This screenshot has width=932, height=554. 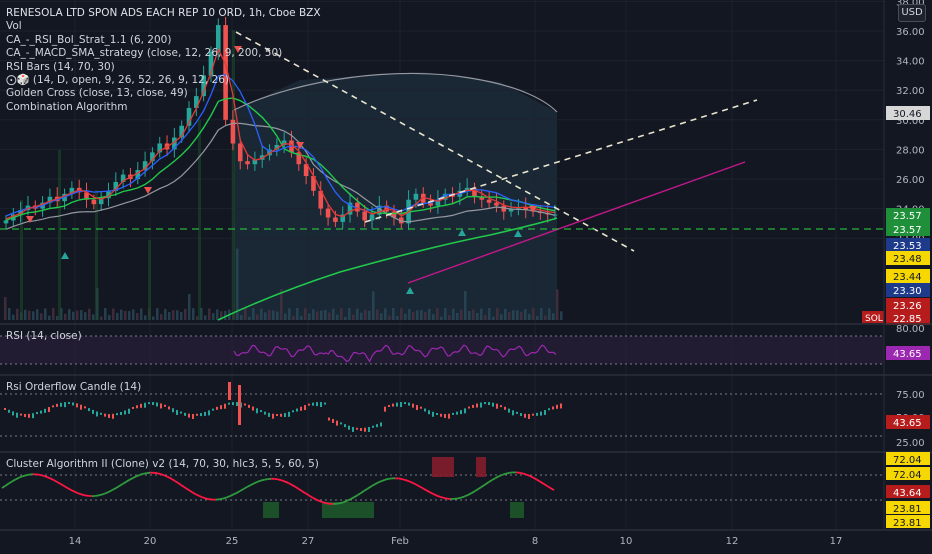 I want to click on orderflow-badge-label: 43.65, so click(x=907, y=423).